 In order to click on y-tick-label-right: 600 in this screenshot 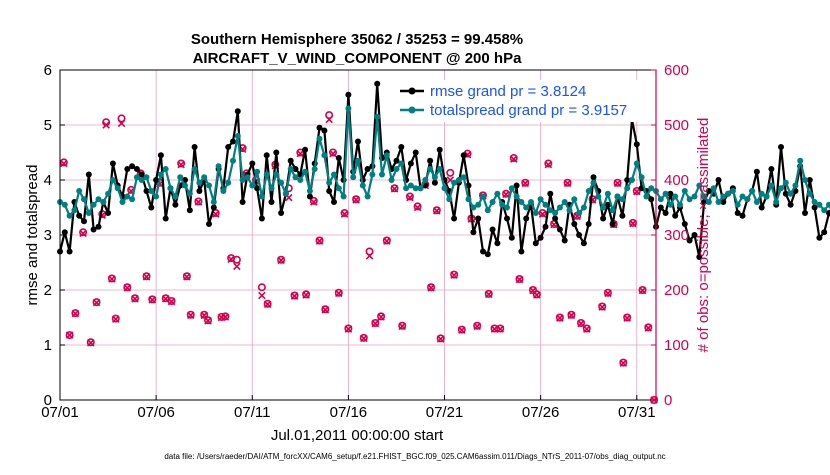, I will do `click(676, 70)`.